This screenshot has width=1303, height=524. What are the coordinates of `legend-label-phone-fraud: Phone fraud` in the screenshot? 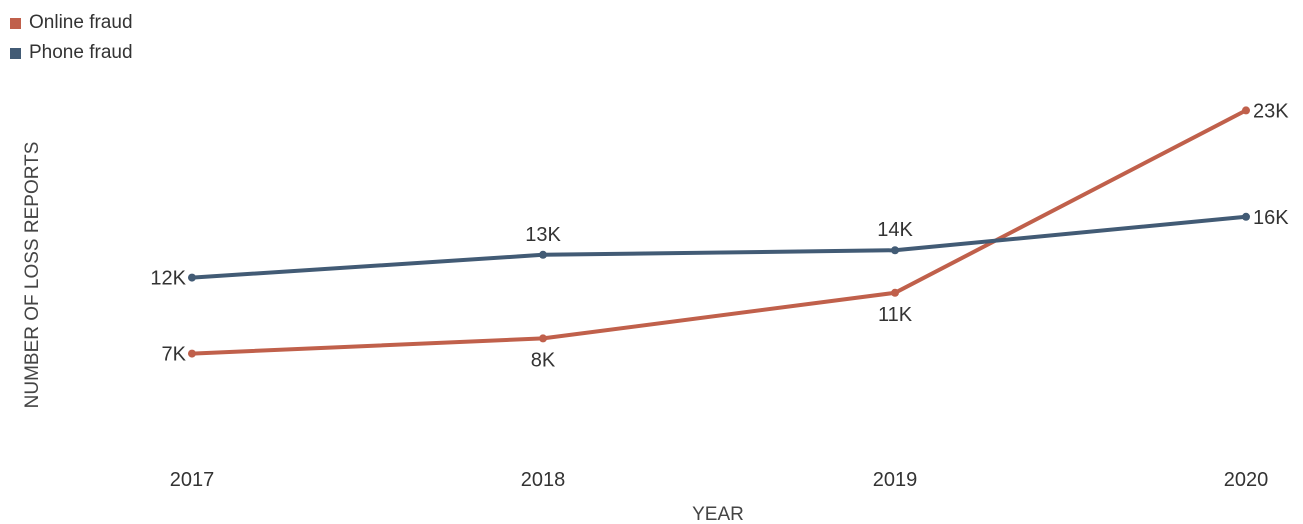 It's located at (81, 52).